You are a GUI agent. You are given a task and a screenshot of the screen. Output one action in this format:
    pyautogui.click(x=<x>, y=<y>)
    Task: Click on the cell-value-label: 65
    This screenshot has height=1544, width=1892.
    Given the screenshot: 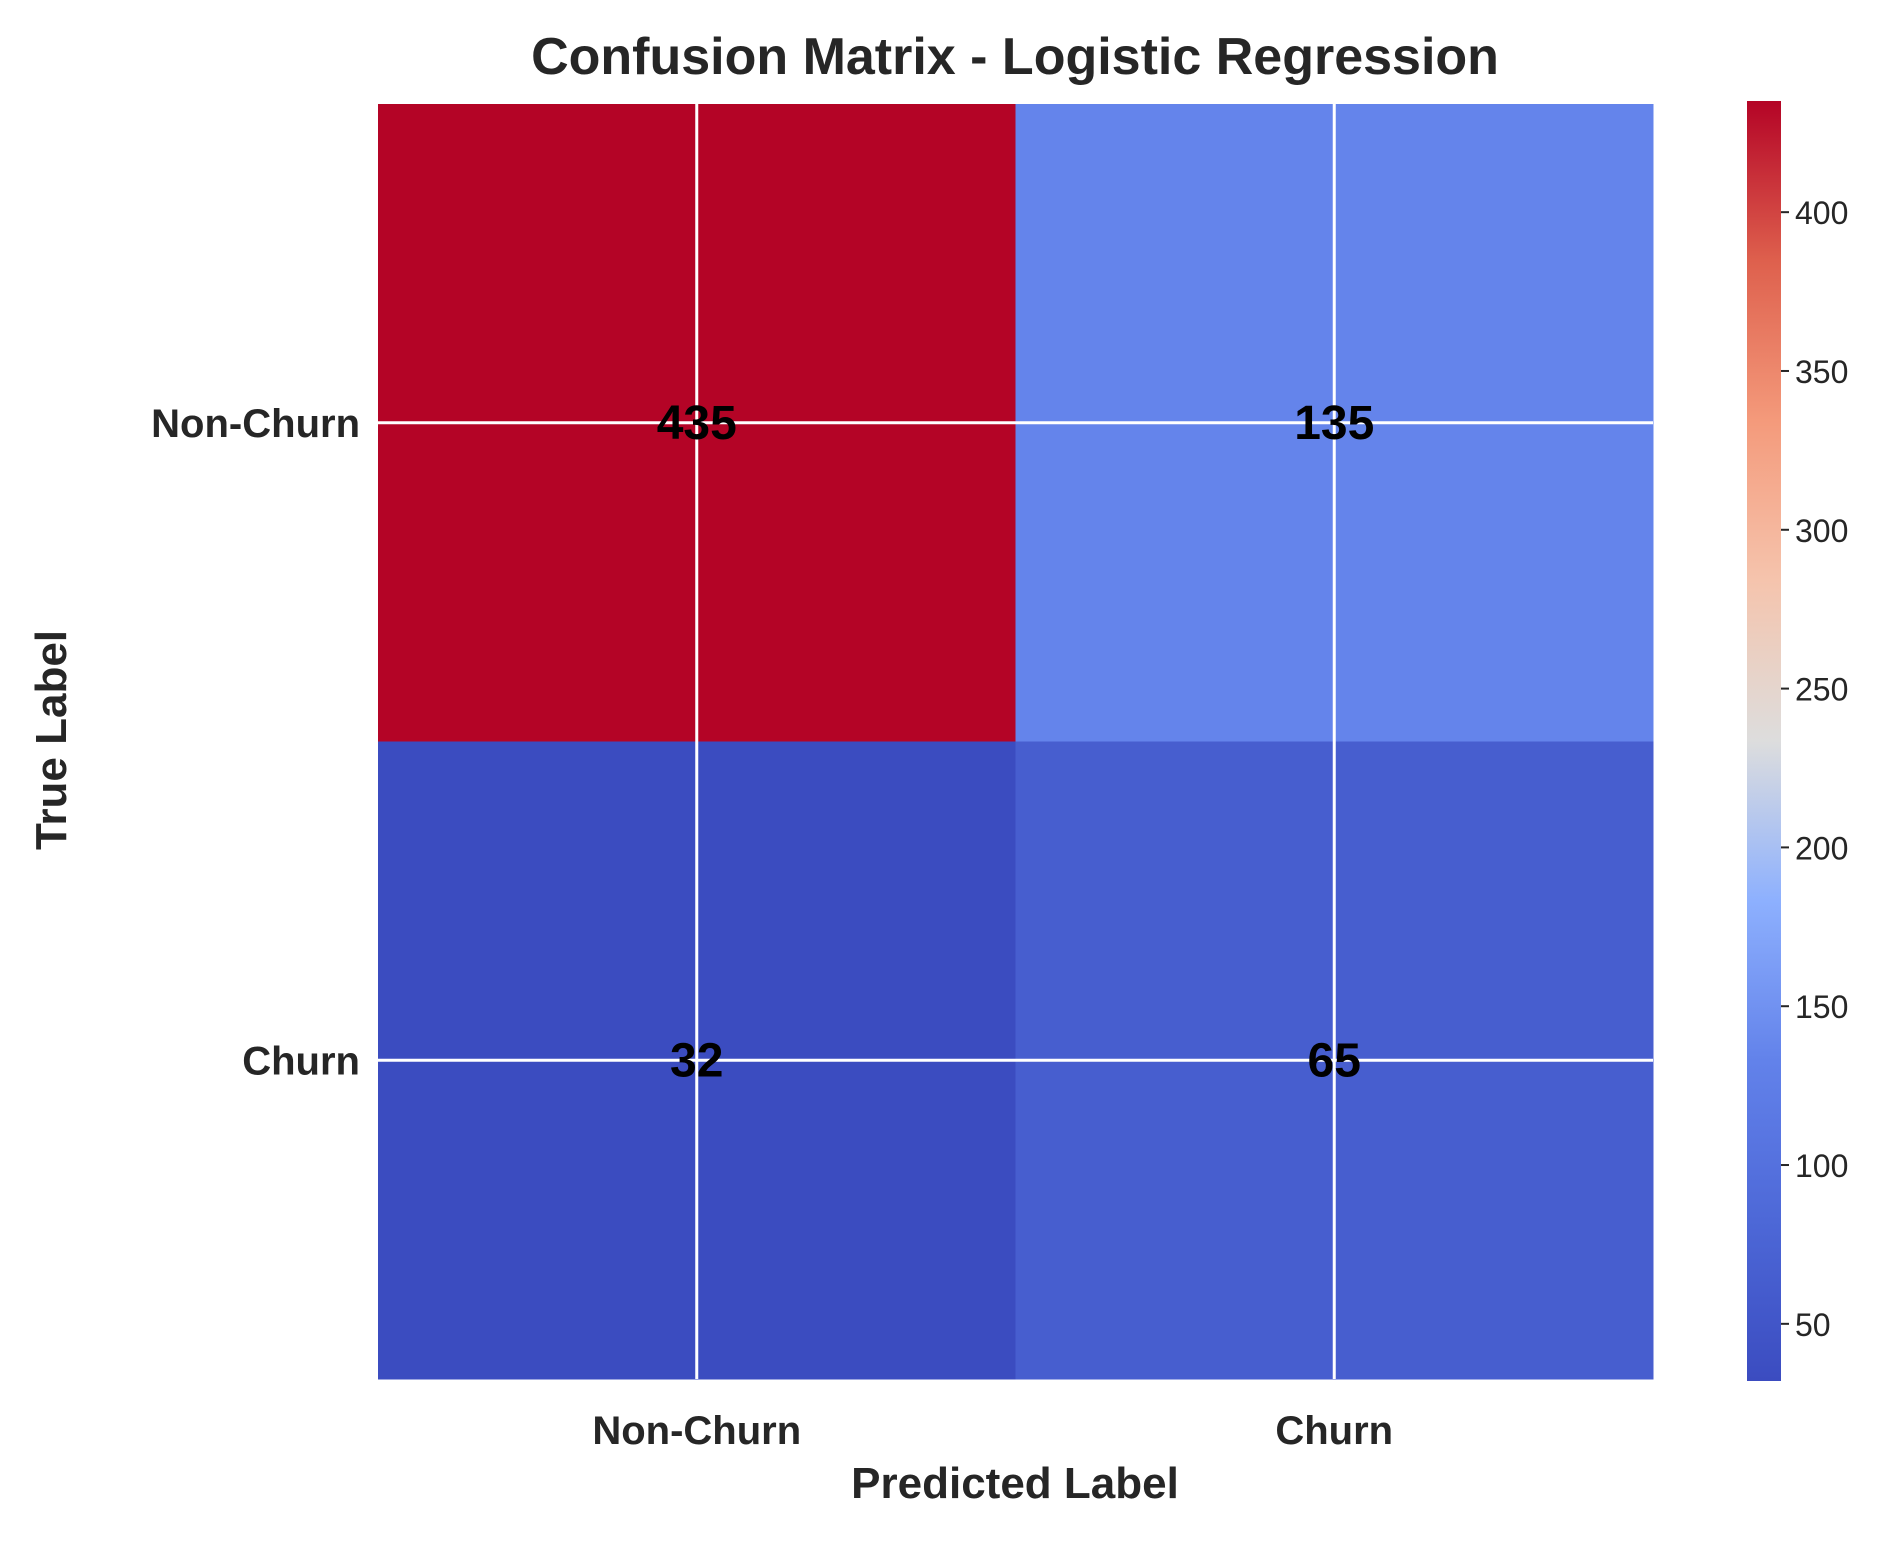 What is the action you would take?
    pyautogui.click(x=1334, y=1060)
    